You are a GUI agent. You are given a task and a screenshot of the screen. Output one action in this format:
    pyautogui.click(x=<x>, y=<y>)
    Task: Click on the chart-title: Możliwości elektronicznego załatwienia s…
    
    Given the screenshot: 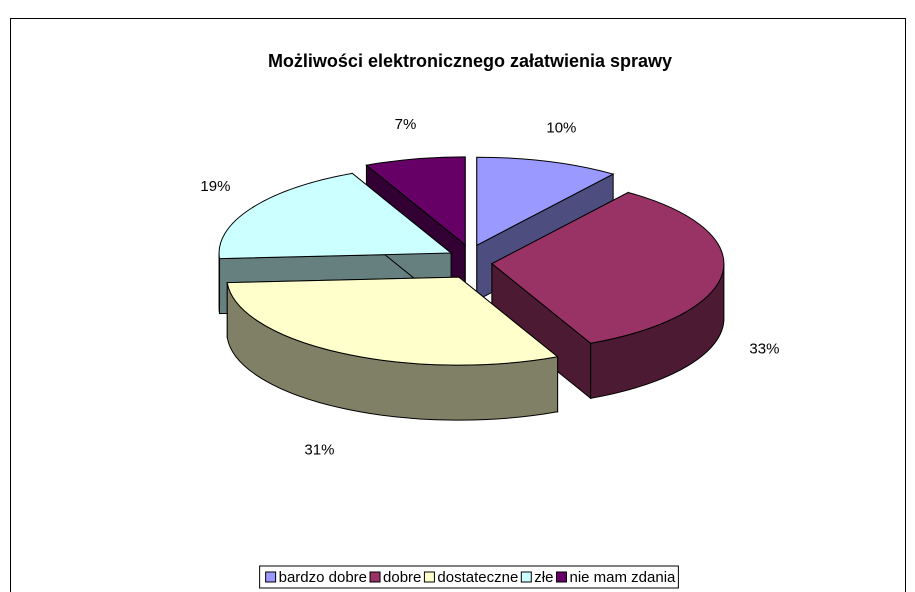 What is the action you would take?
    pyautogui.click(x=470, y=61)
    